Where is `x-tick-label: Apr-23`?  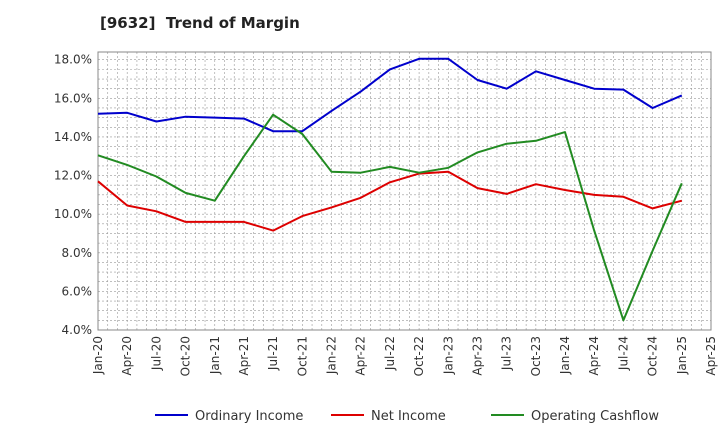
x-tick-label: Apr-23 is located at coordinates (477, 356).